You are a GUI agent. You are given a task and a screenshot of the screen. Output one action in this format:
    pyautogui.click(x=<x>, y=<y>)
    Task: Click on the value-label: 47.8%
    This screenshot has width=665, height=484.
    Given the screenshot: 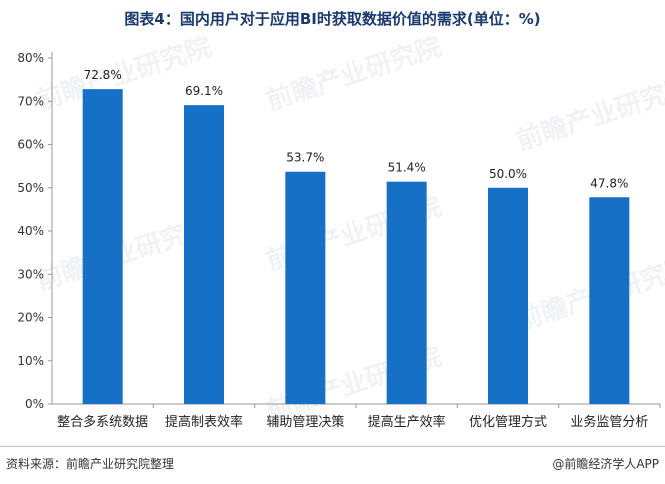 What is the action you would take?
    pyautogui.click(x=609, y=183)
    